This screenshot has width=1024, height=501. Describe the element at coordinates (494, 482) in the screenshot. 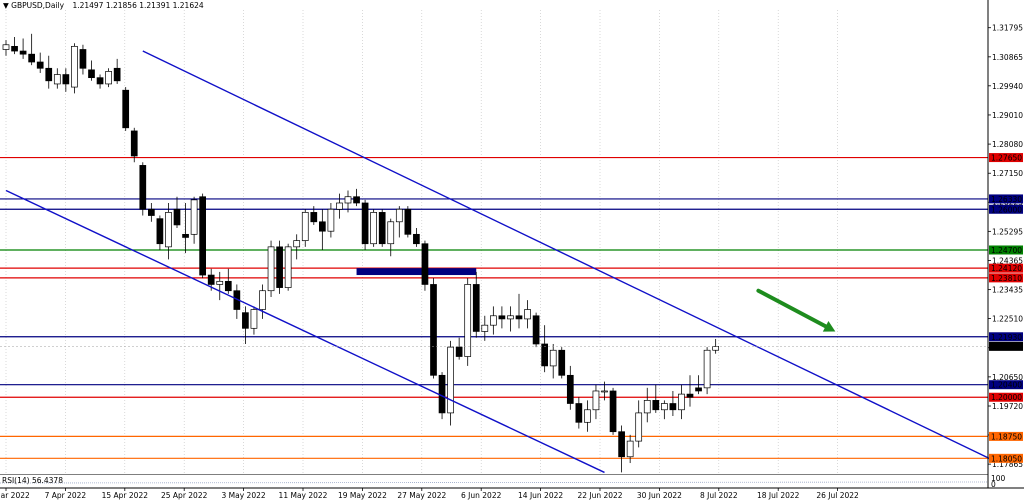

I see `rsi-line` at that location.